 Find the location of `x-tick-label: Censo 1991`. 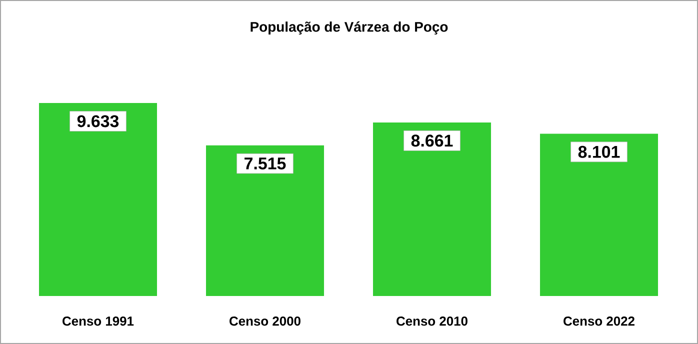

x-tick-label: Censo 1991 is located at coordinates (98, 321).